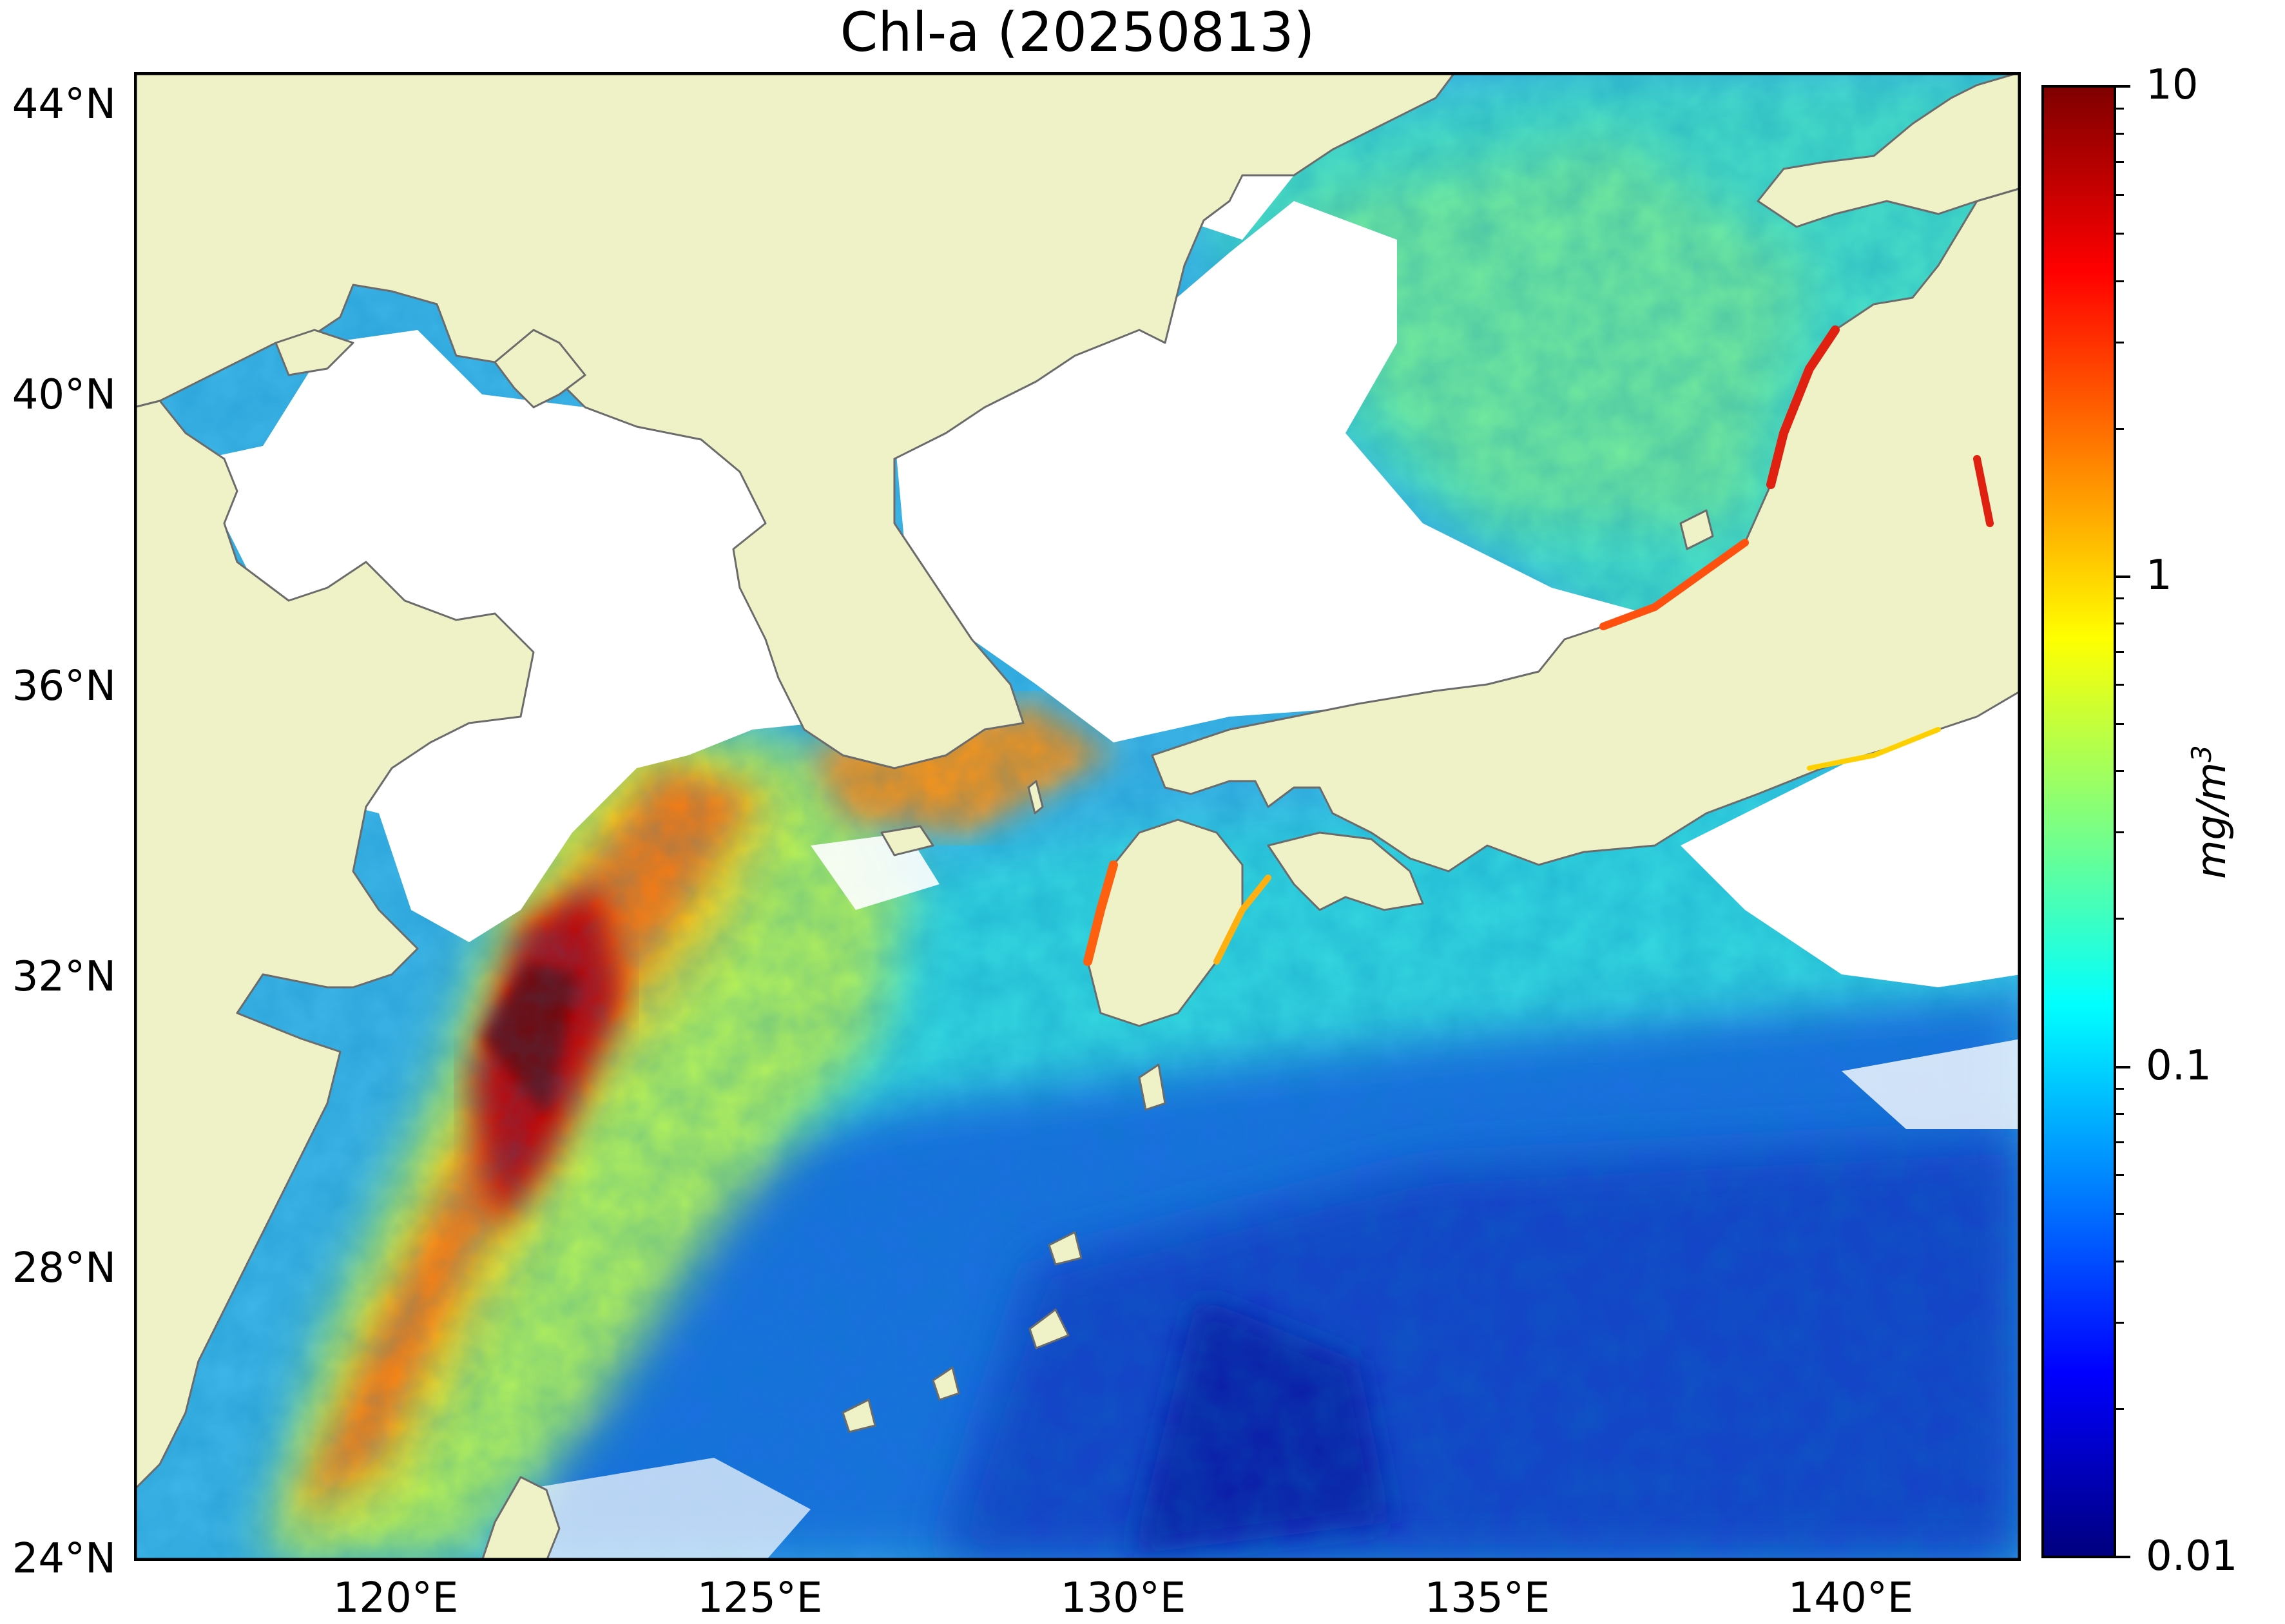 The image size is (2285, 1624). Describe the element at coordinates (521, 1518) in the screenshot. I see `taiwan` at that location.